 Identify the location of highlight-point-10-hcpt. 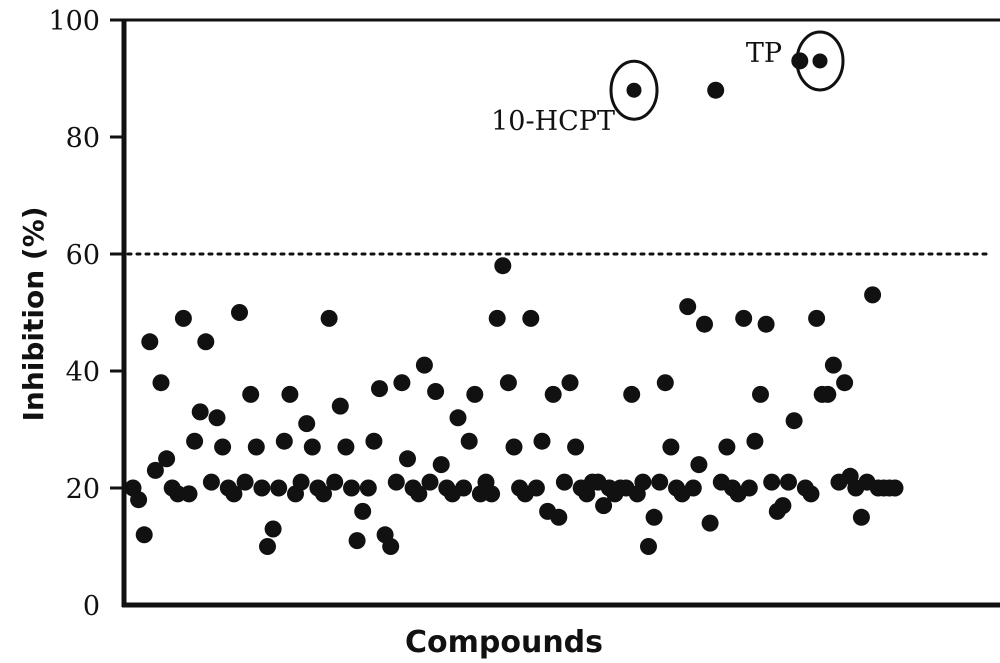
(634, 90).